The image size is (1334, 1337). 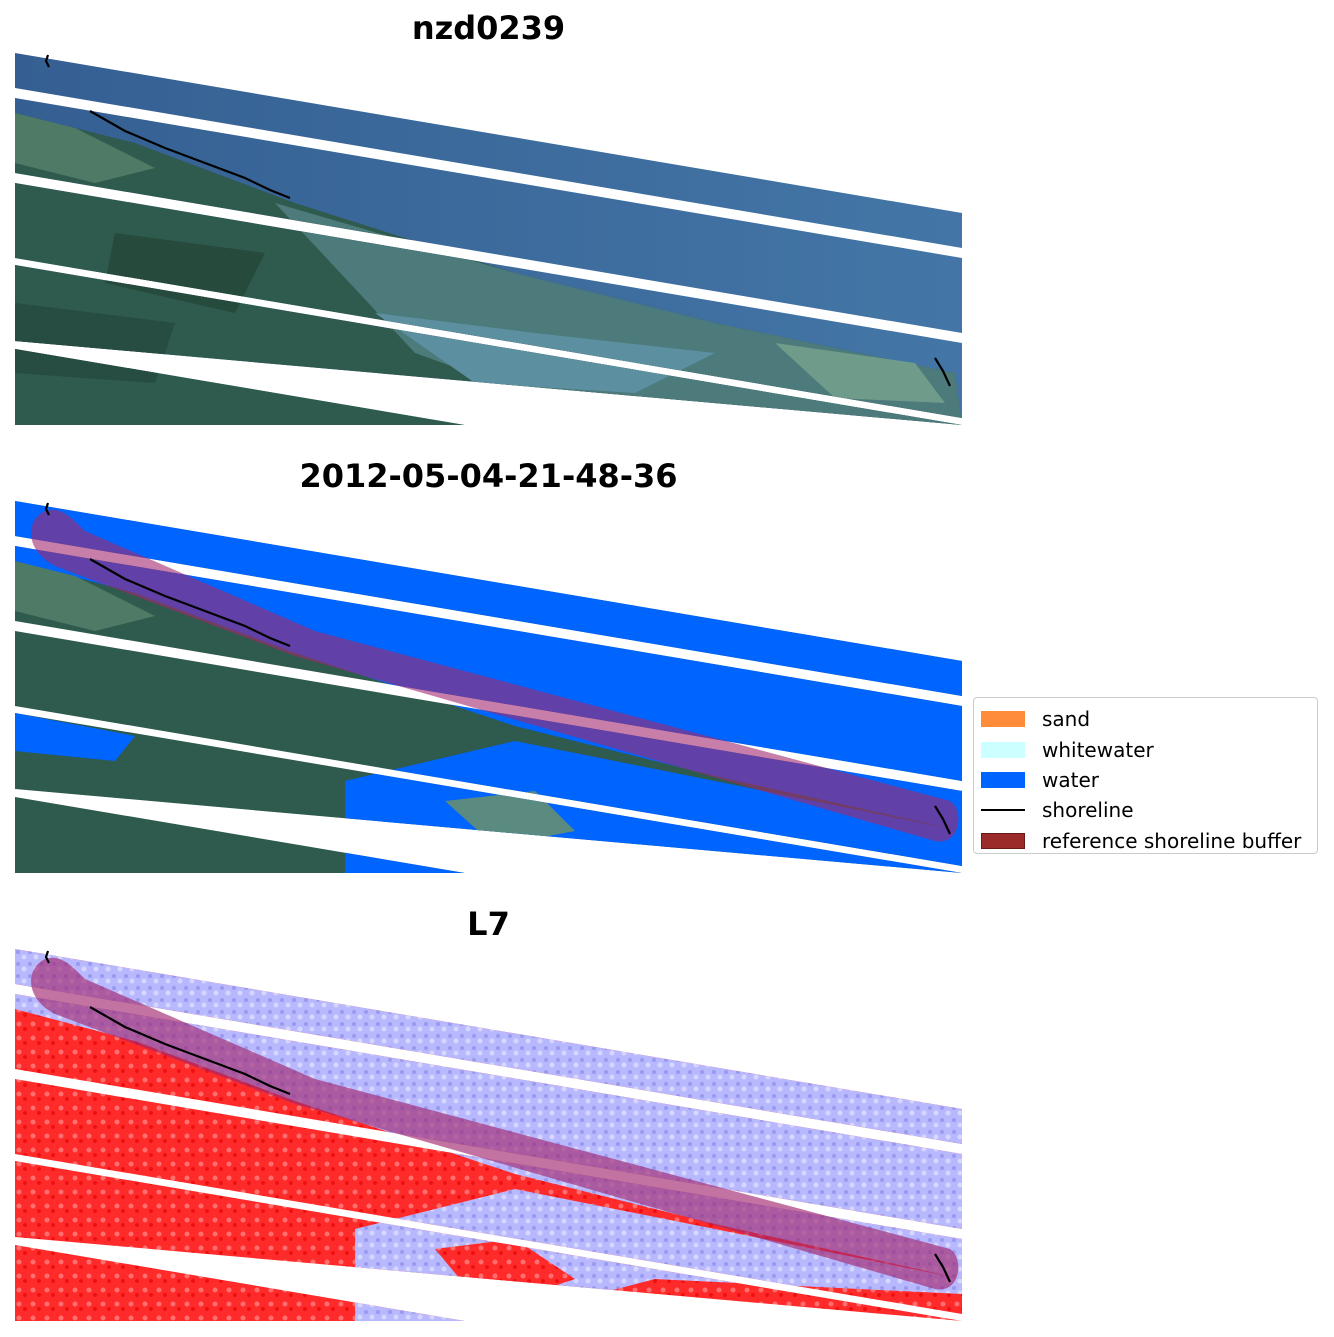 I want to click on legend-item-sand: sand, so click(x=1146, y=719).